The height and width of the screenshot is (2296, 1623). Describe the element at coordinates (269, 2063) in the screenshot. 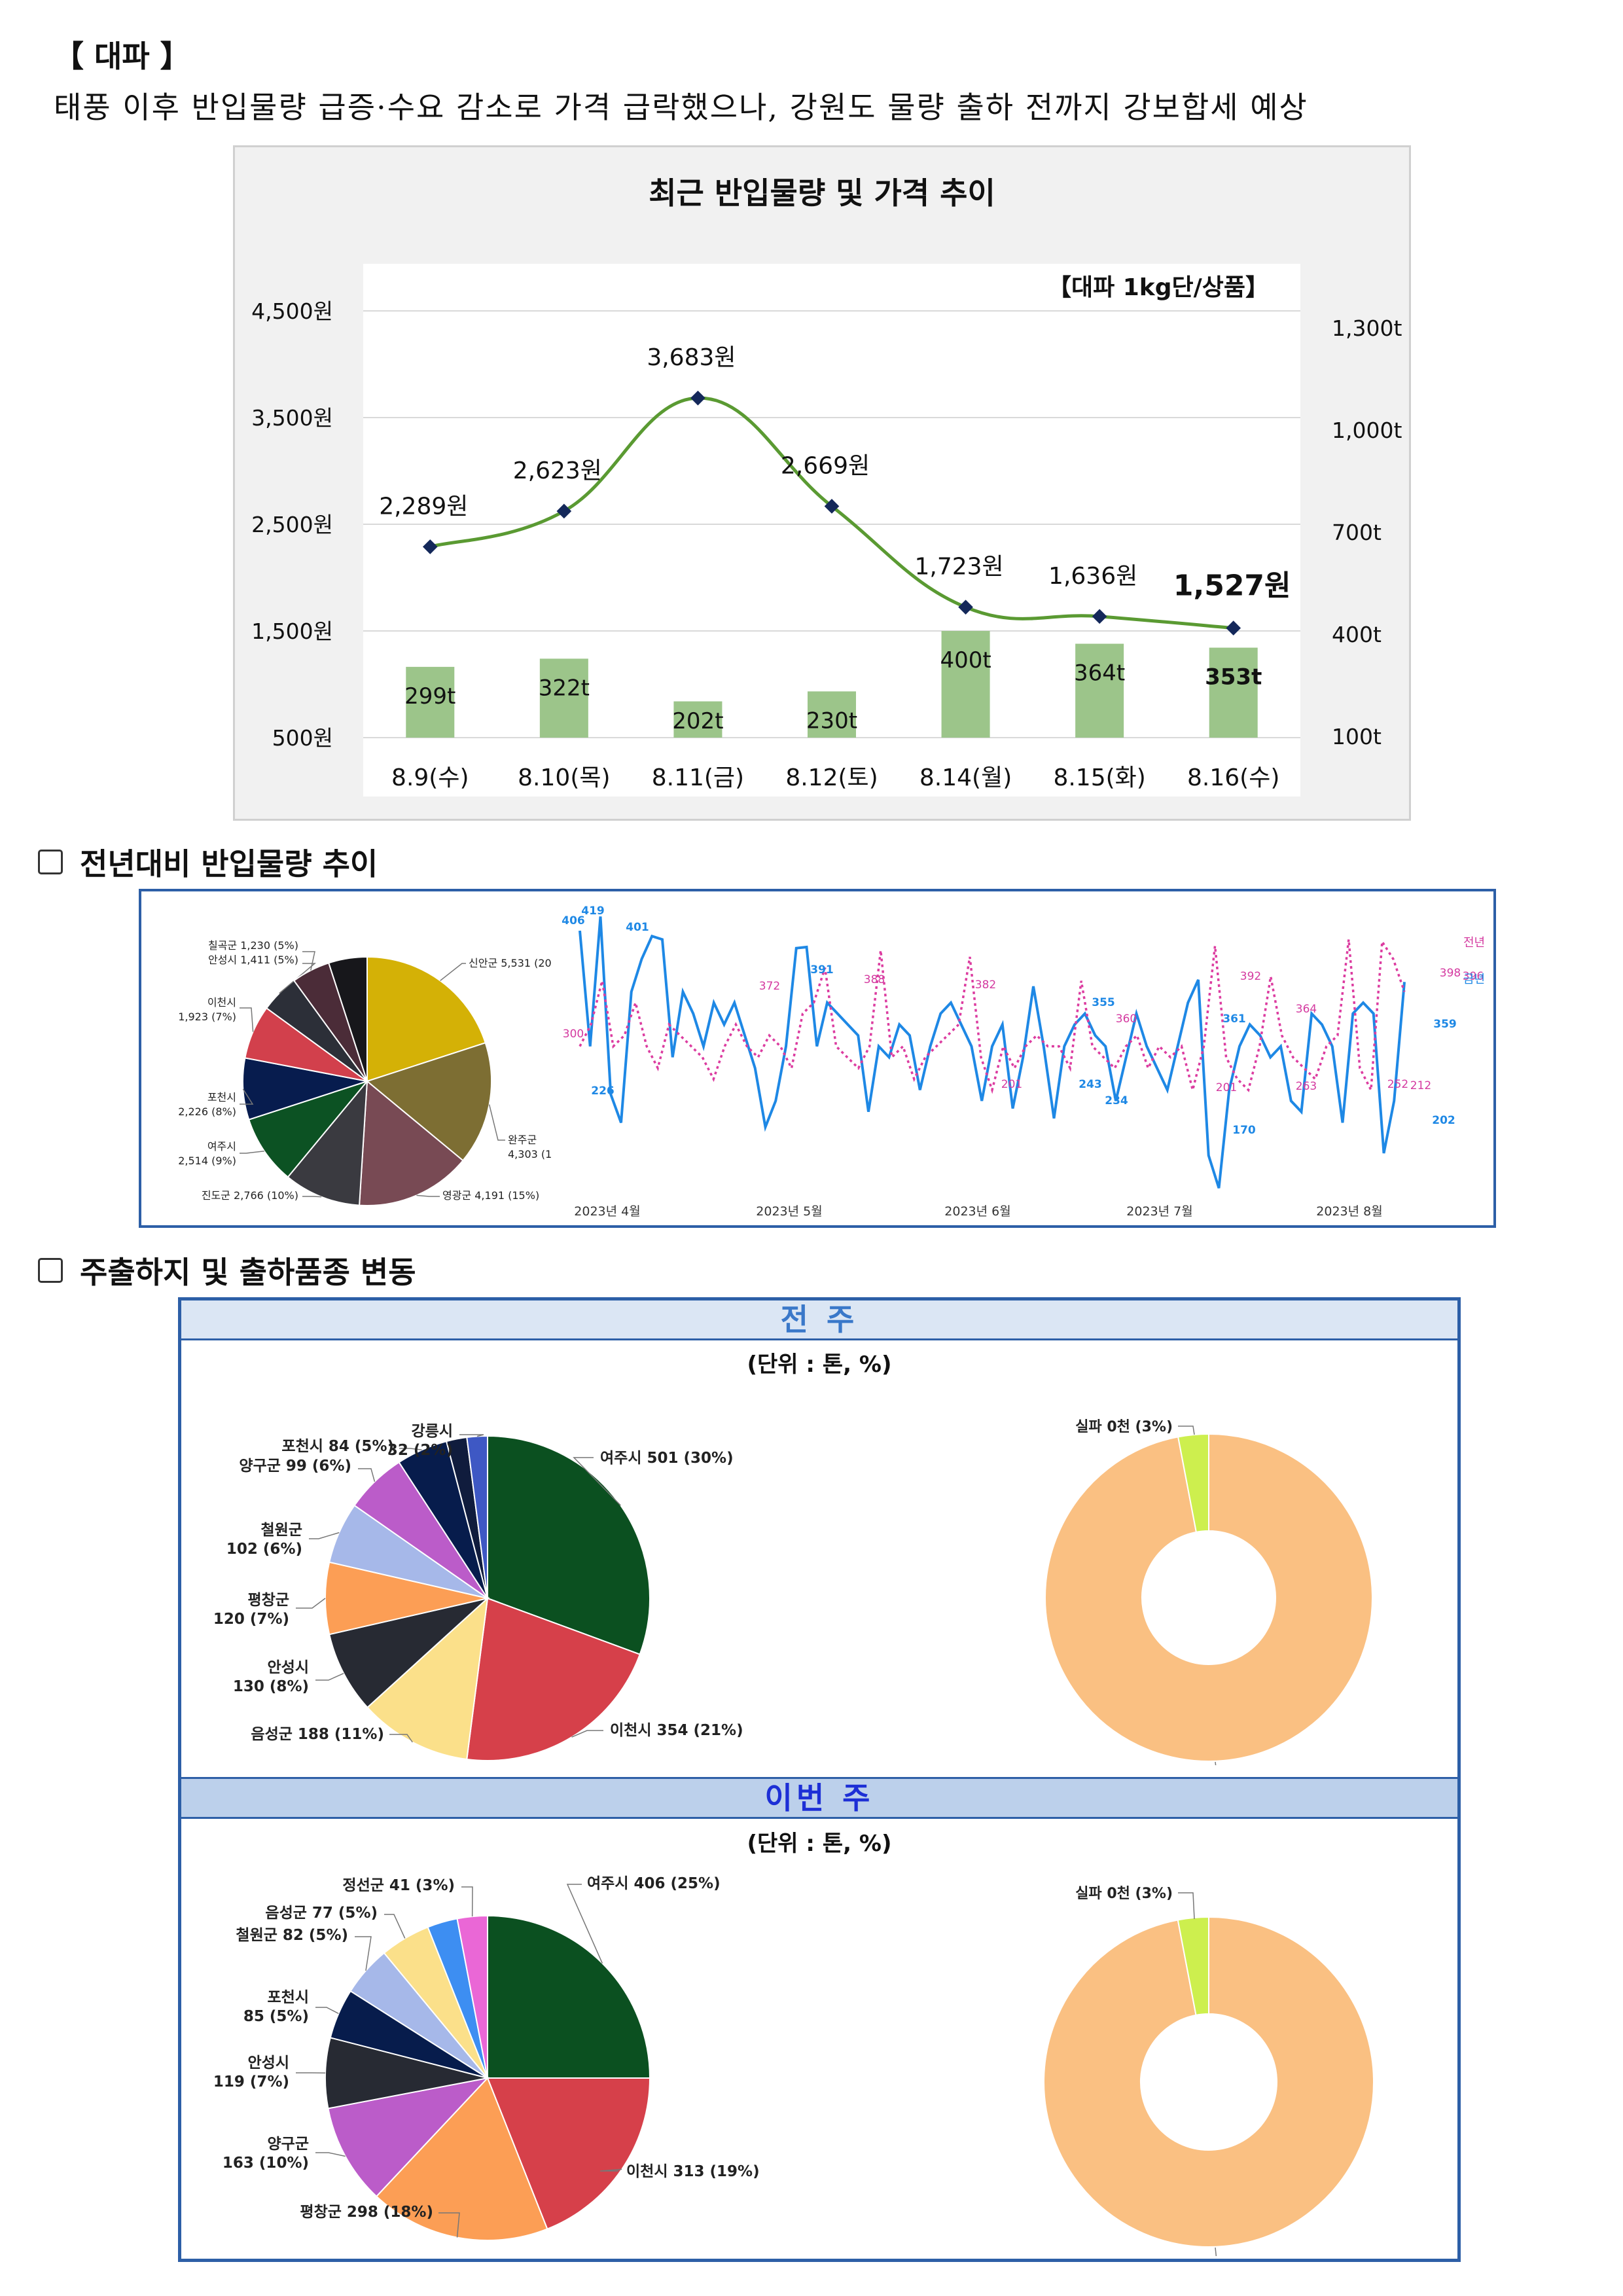

I see `slice-label: 안성시` at that location.